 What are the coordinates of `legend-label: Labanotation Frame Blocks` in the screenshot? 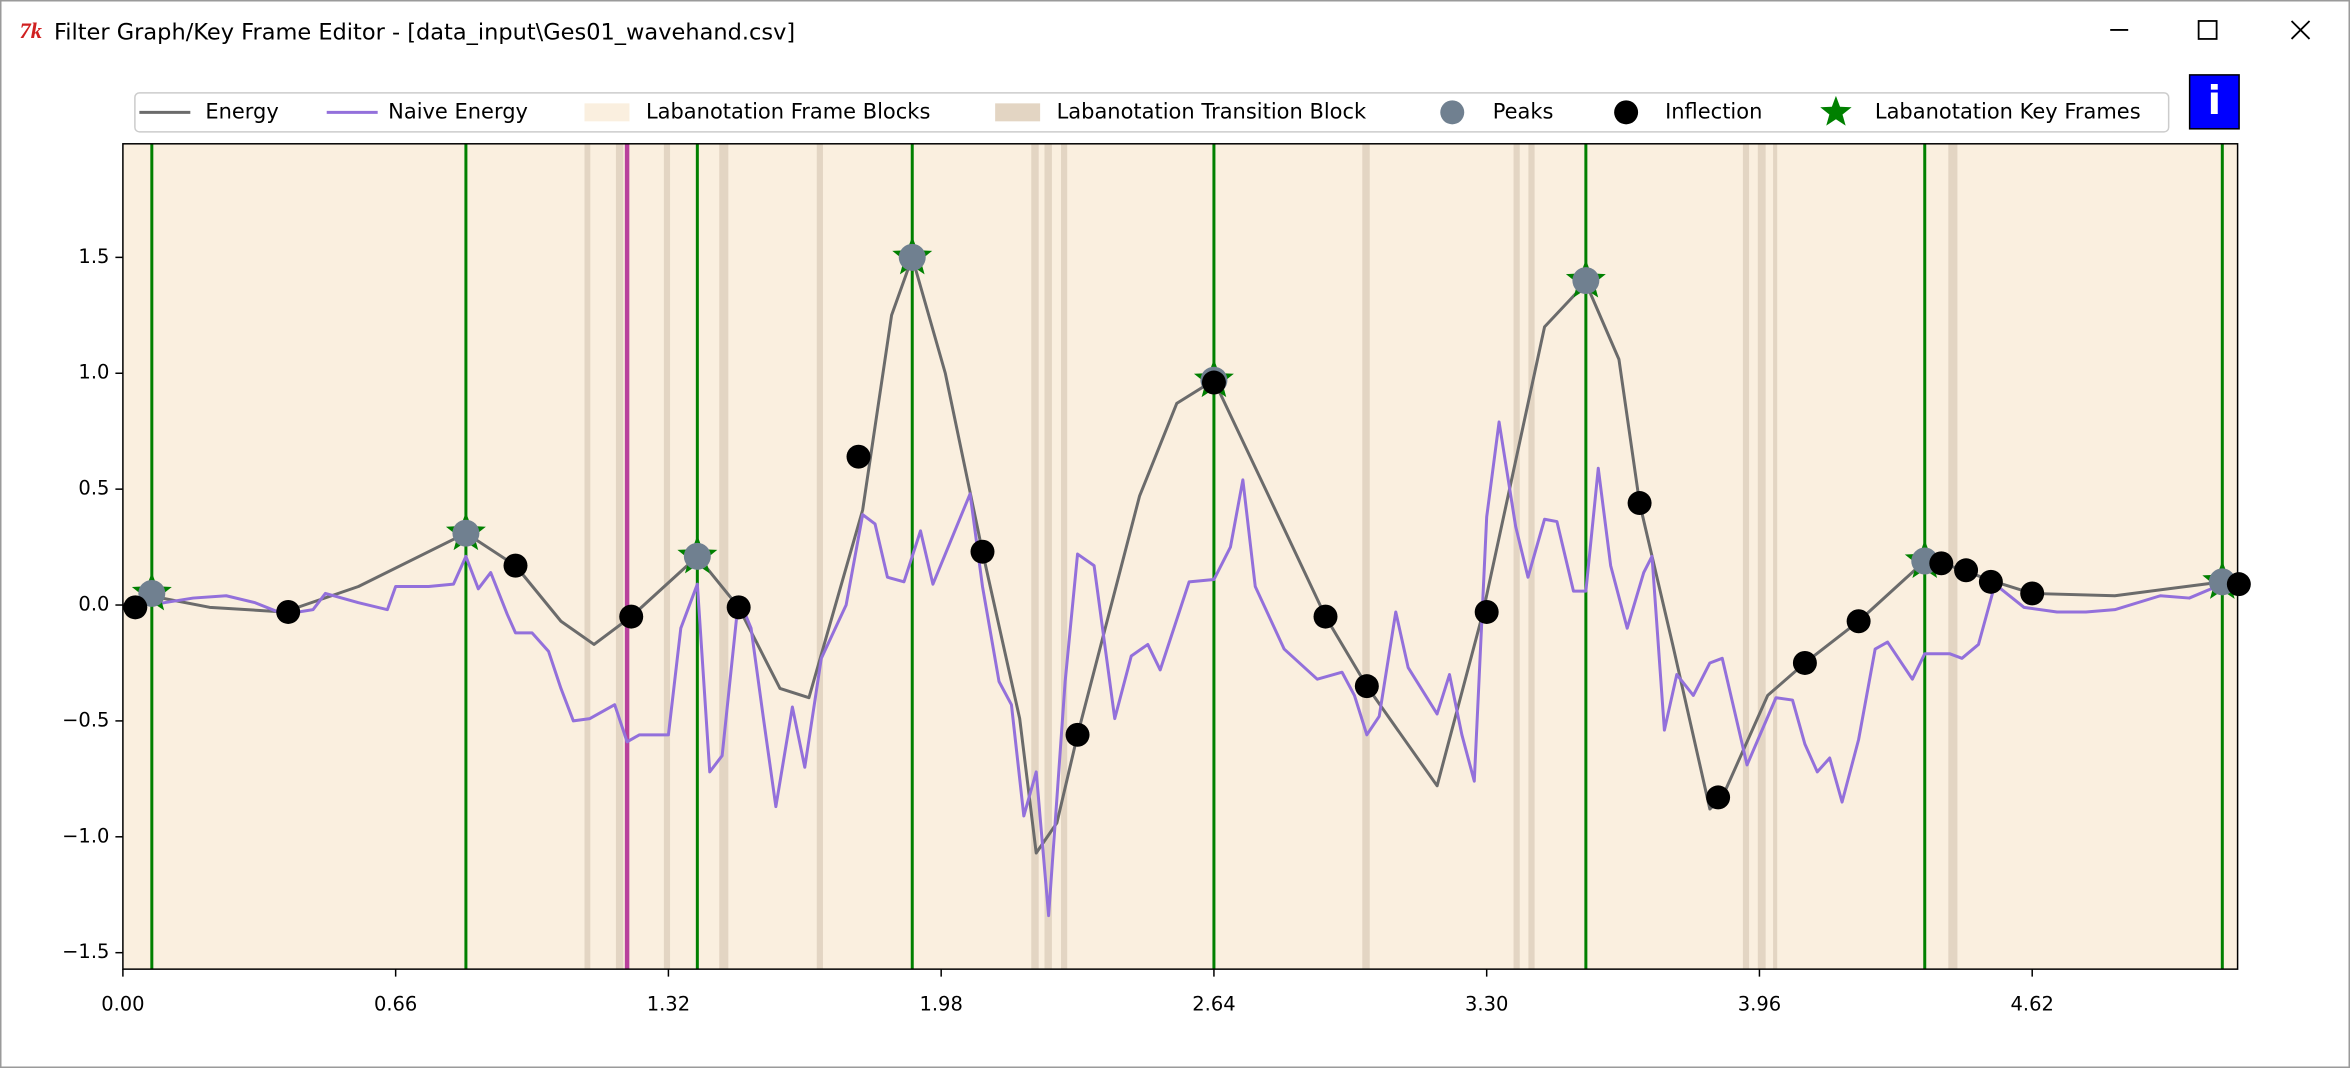 It's located at (788, 111).